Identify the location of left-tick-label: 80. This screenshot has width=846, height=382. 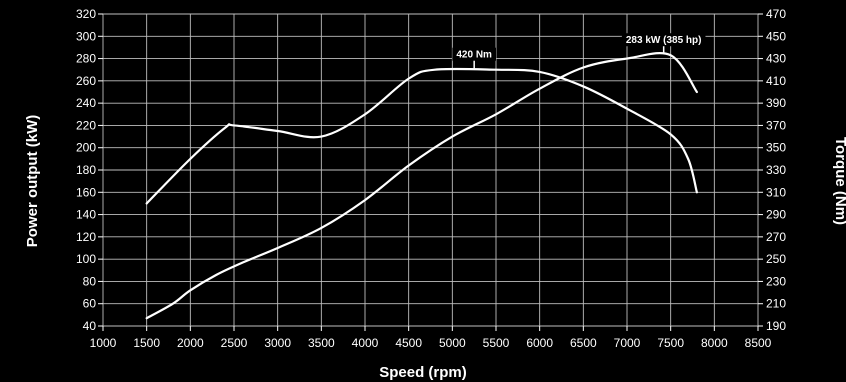
(90, 281).